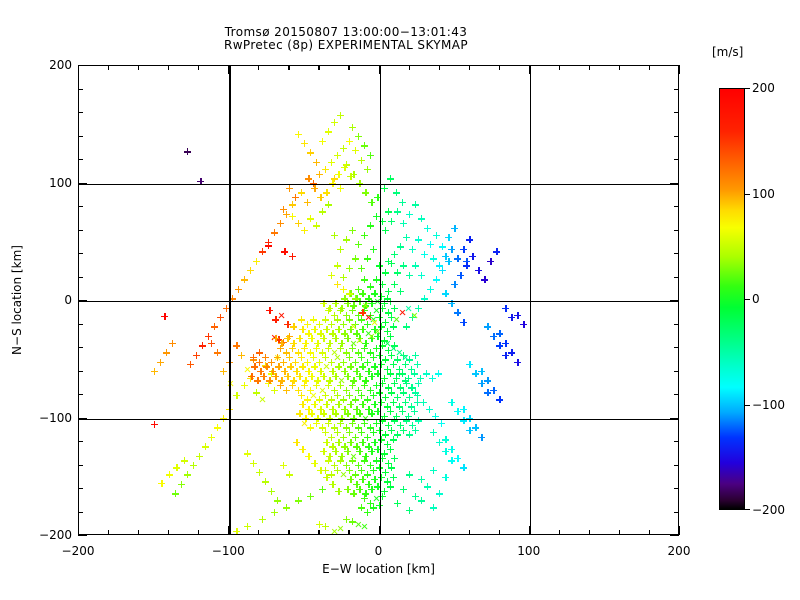 This screenshot has height=600, width=800. What do you see at coordinates (346, 32) in the screenshot?
I see `title-line-1: Tromsø 20150807 13:00:00−13:01:43` at bounding box center [346, 32].